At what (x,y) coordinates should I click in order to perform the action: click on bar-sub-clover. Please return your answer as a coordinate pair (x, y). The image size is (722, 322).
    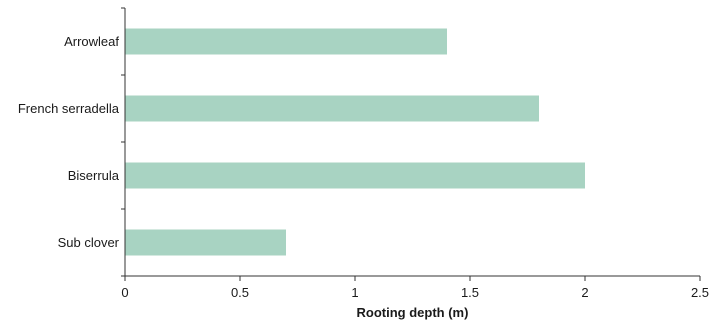
    Looking at the image, I should click on (205, 242).